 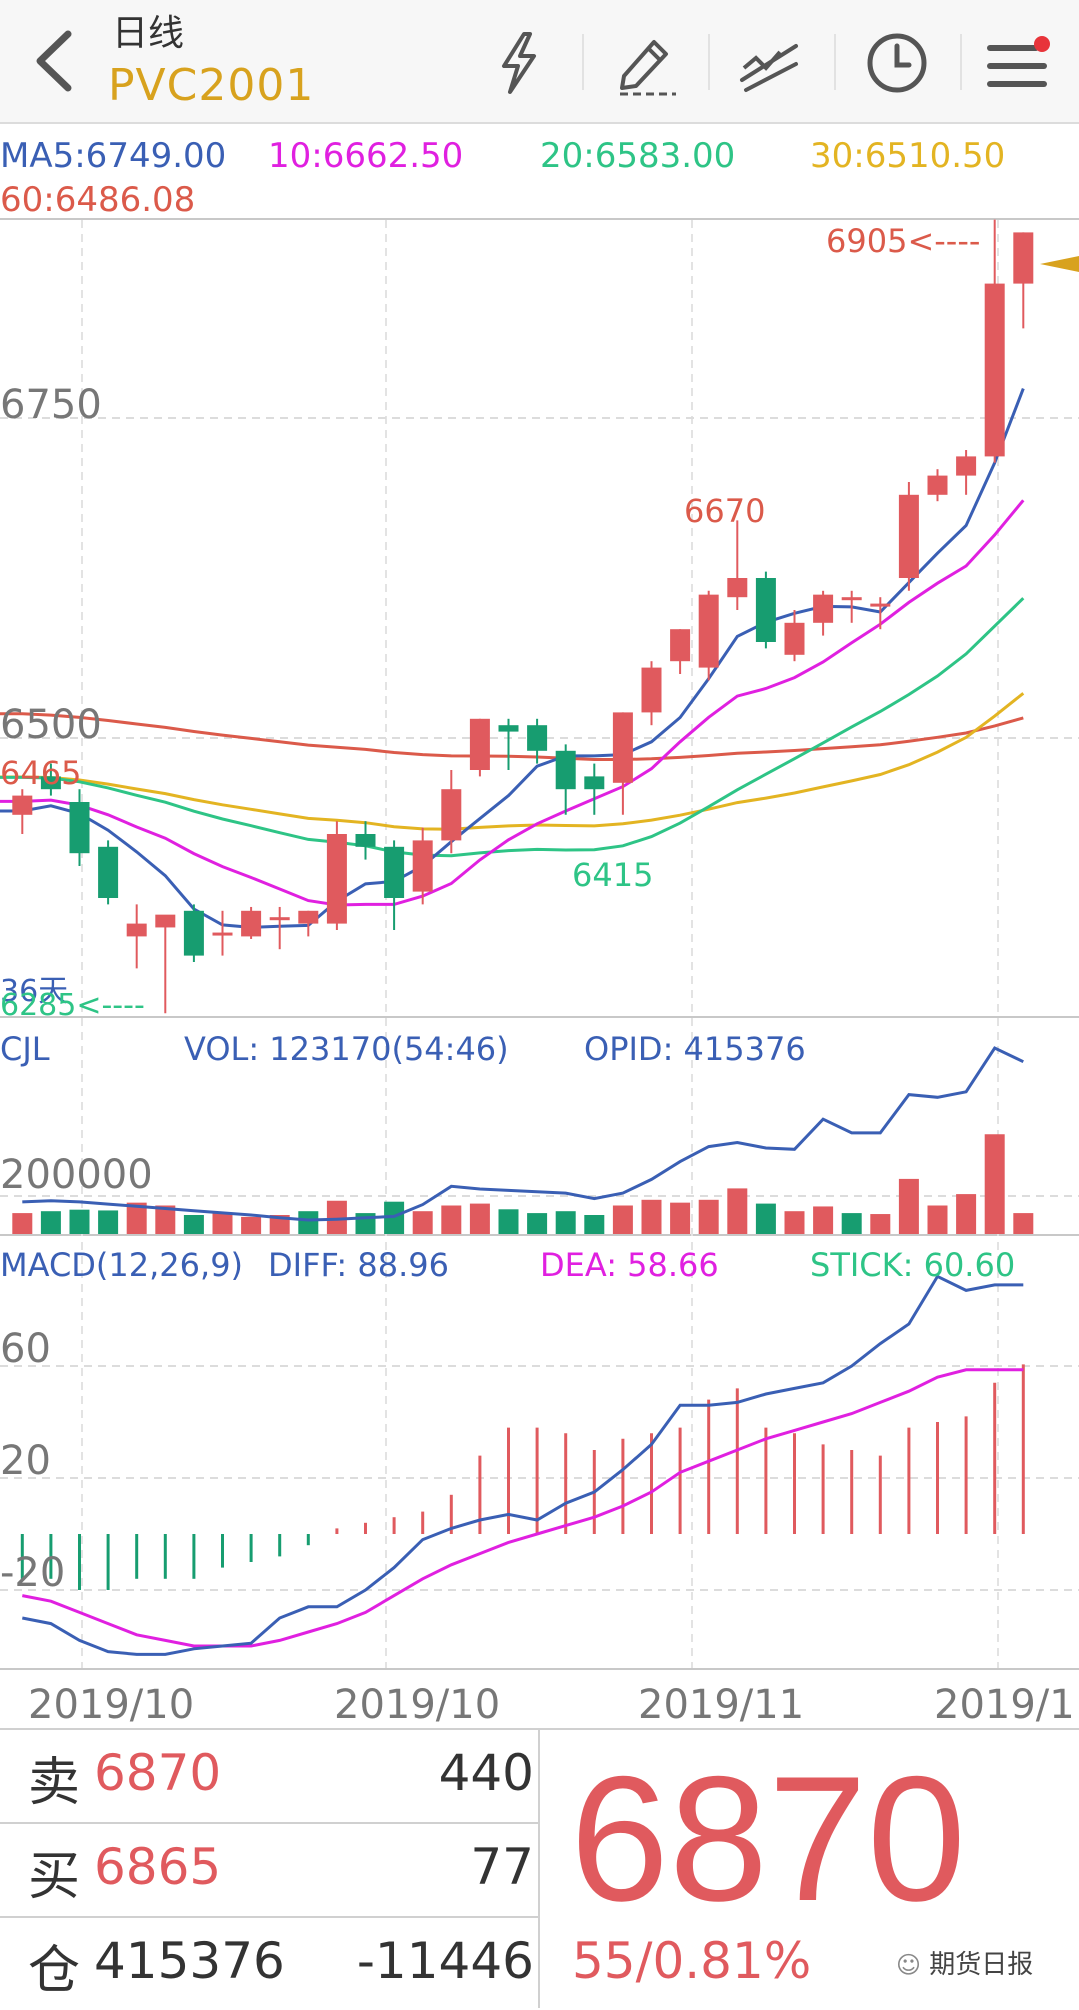 I want to click on trough-price-annotation: 6415, so click(x=613, y=875).